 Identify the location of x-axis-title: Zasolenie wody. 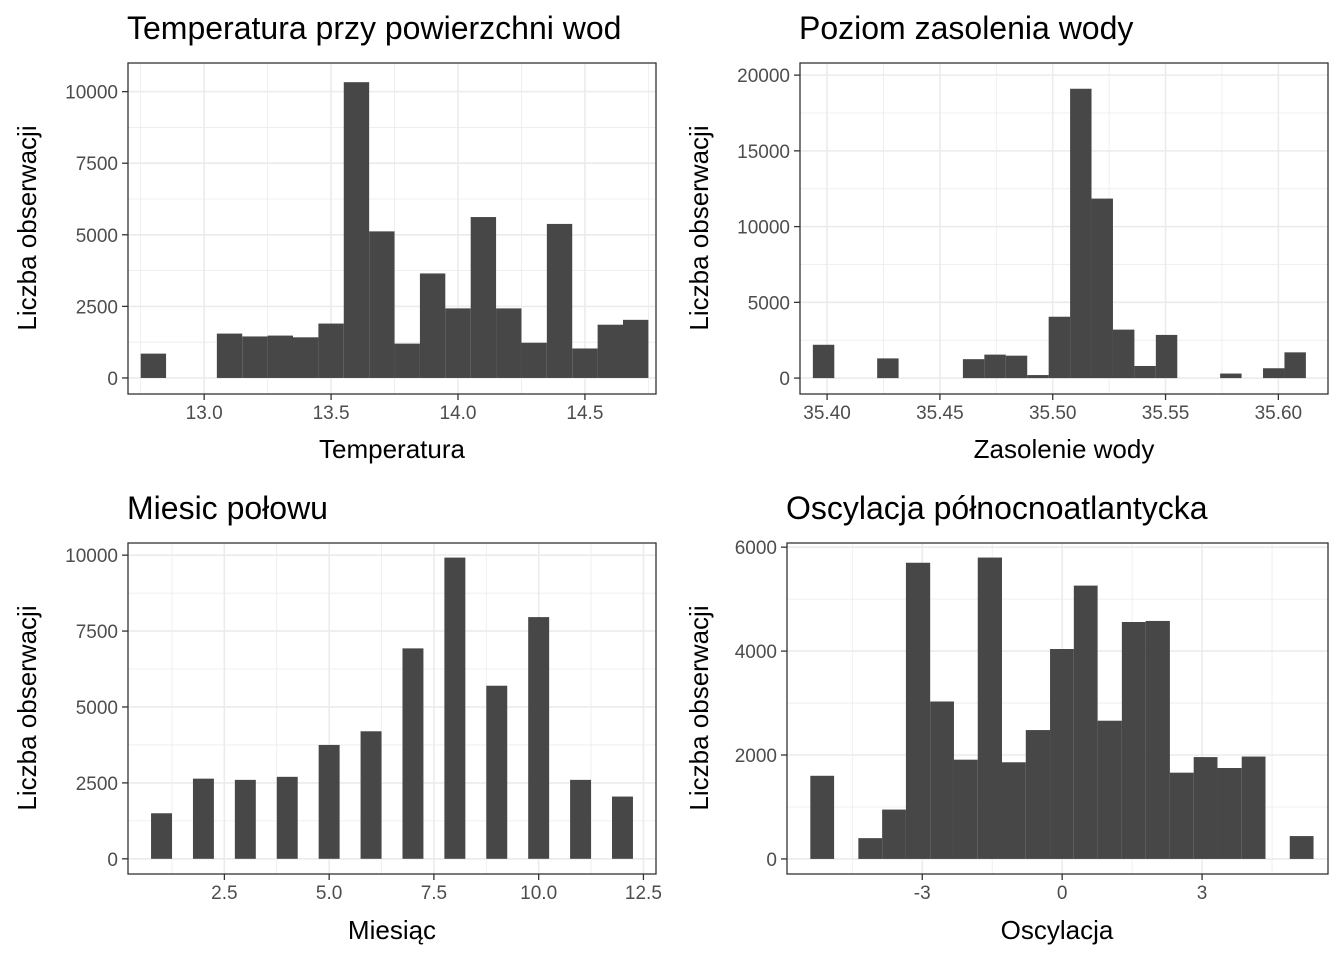
(1064, 449).